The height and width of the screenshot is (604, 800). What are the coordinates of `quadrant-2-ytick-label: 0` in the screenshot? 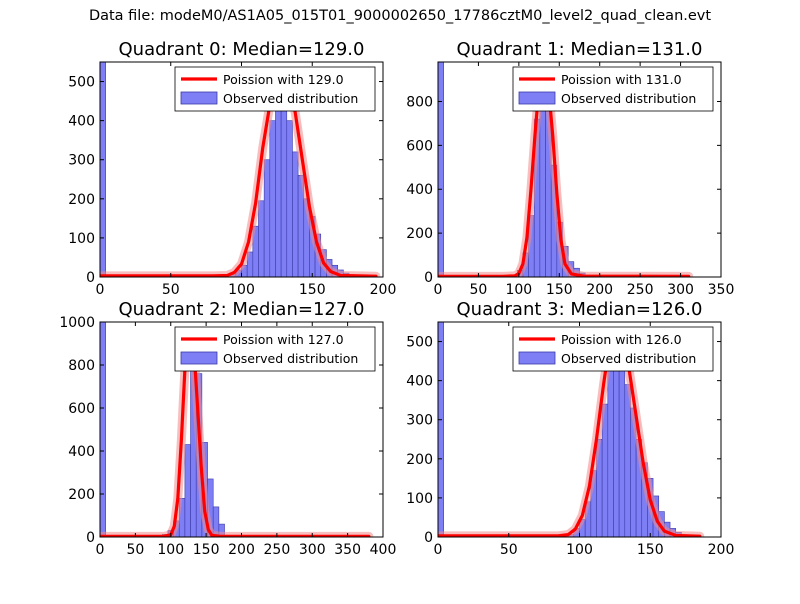 It's located at (90, 538).